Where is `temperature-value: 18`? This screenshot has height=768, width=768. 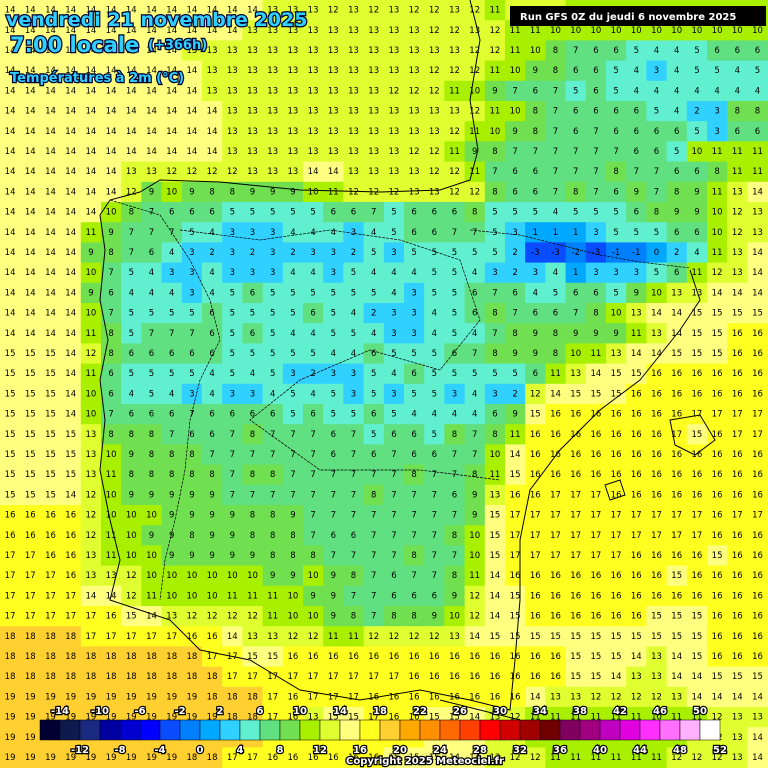 temperature-value: 18 is located at coordinates (131, 677).